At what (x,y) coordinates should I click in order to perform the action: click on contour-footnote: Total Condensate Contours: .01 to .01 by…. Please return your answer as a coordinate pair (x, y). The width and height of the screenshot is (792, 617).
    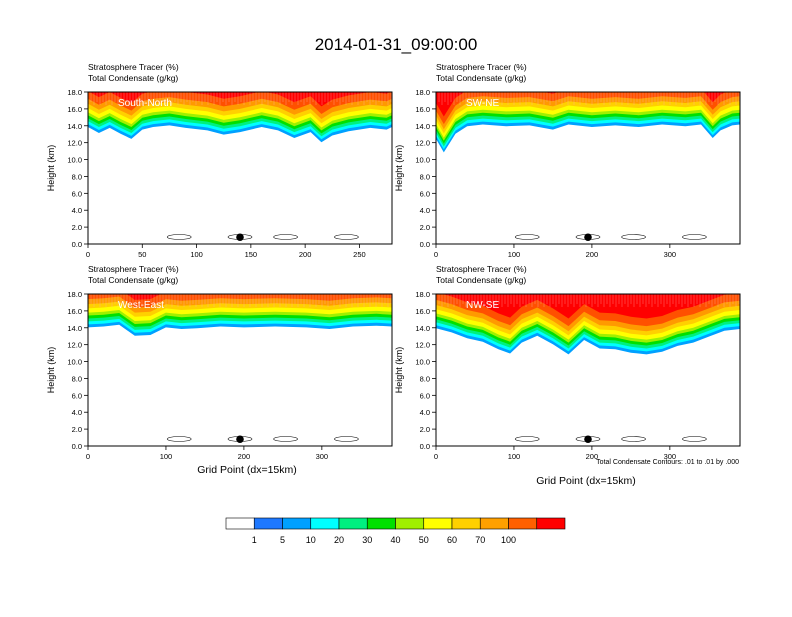
    Looking at the image, I should click on (667, 462).